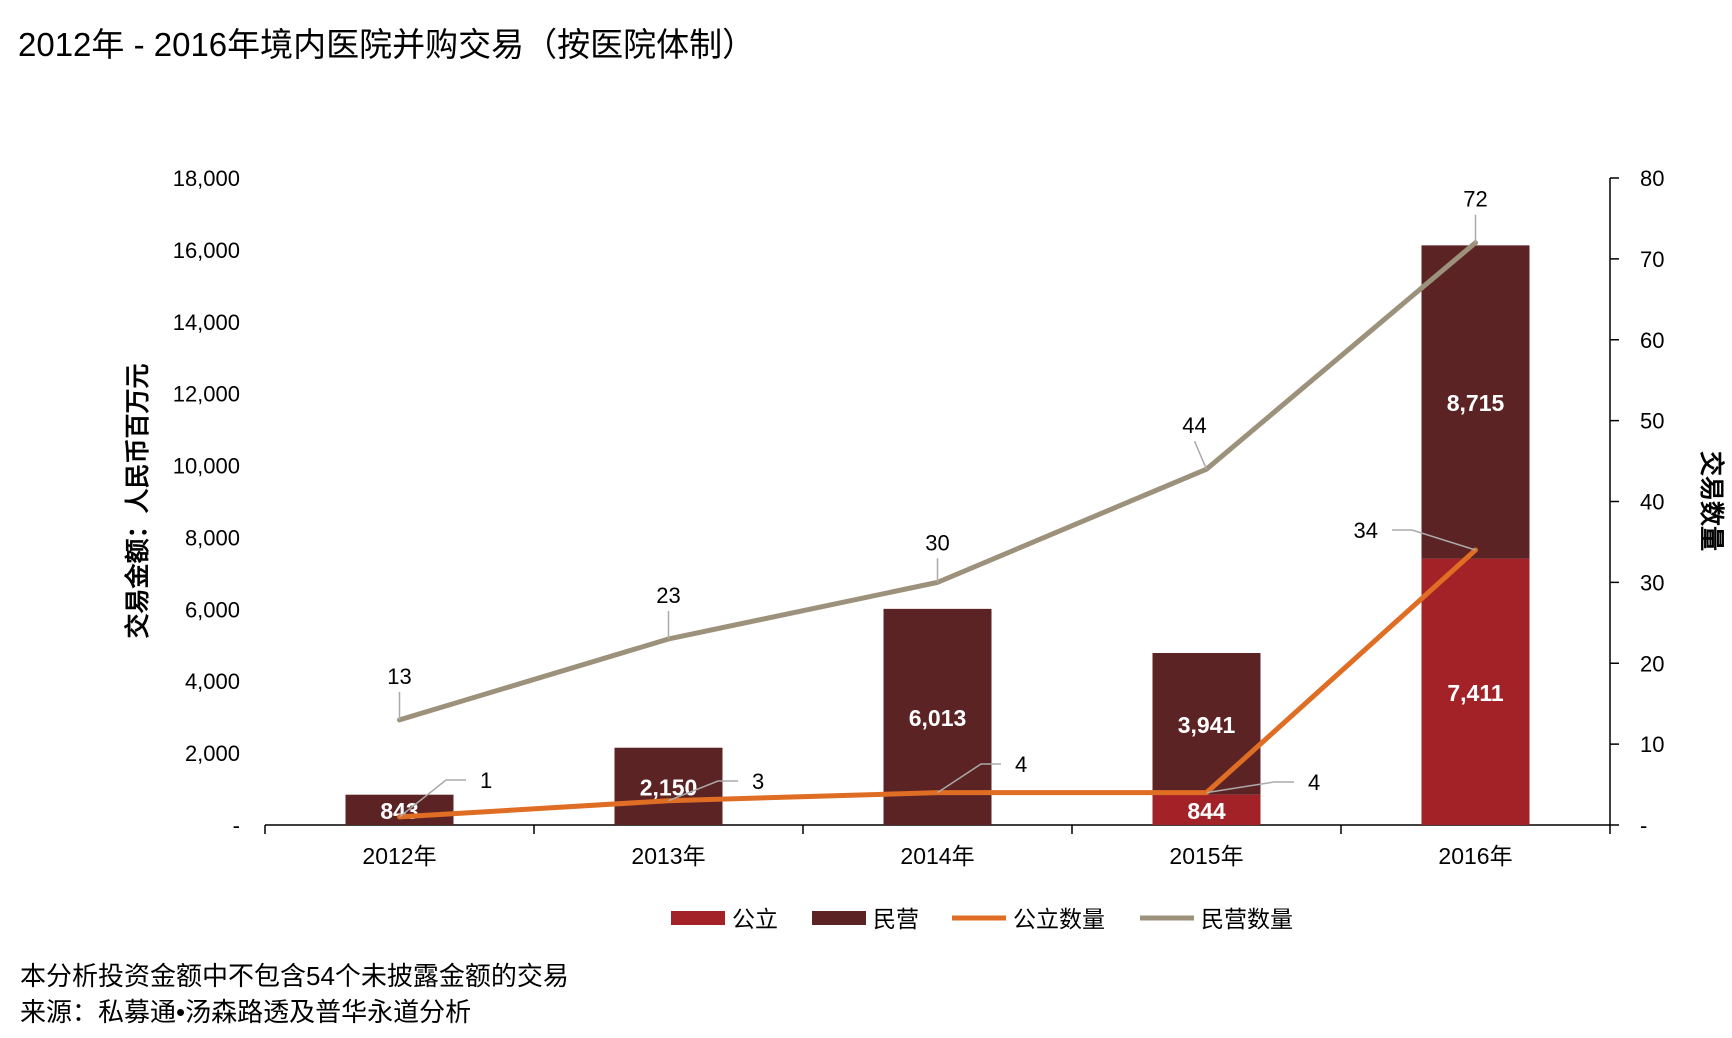  What do you see at coordinates (1475, 856) in the screenshot?
I see `x-tick-label: 2016年` at bounding box center [1475, 856].